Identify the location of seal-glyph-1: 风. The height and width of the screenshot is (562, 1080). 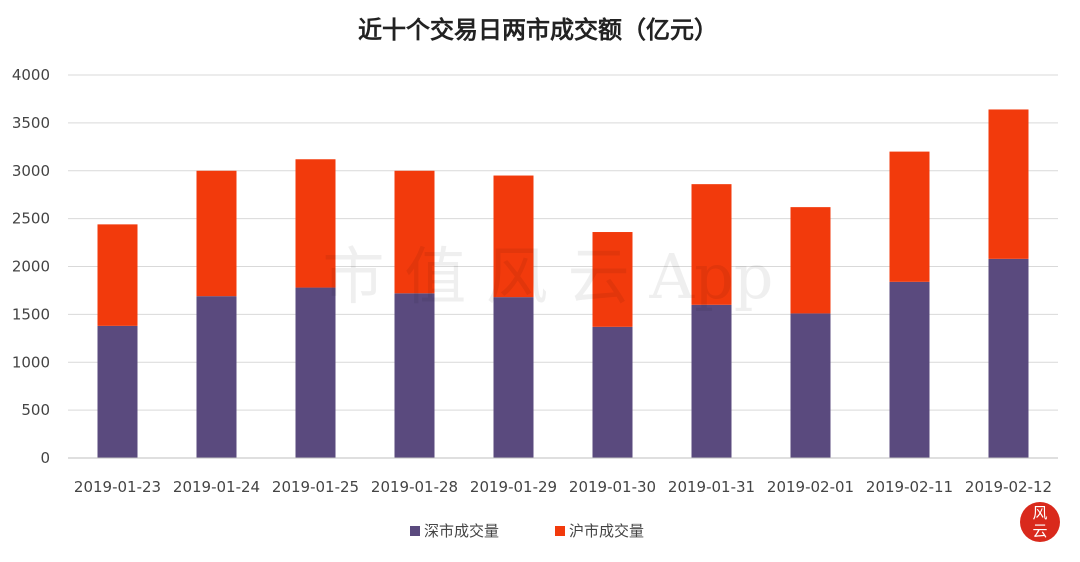
(1039, 513).